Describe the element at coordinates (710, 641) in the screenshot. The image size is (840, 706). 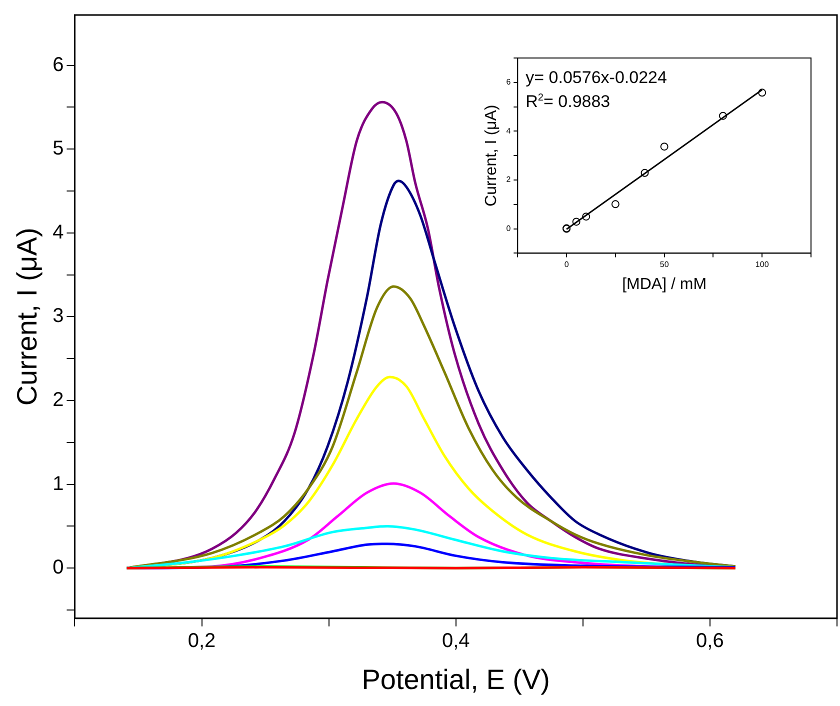
I see `x-tick-label: 0,6` at that location.